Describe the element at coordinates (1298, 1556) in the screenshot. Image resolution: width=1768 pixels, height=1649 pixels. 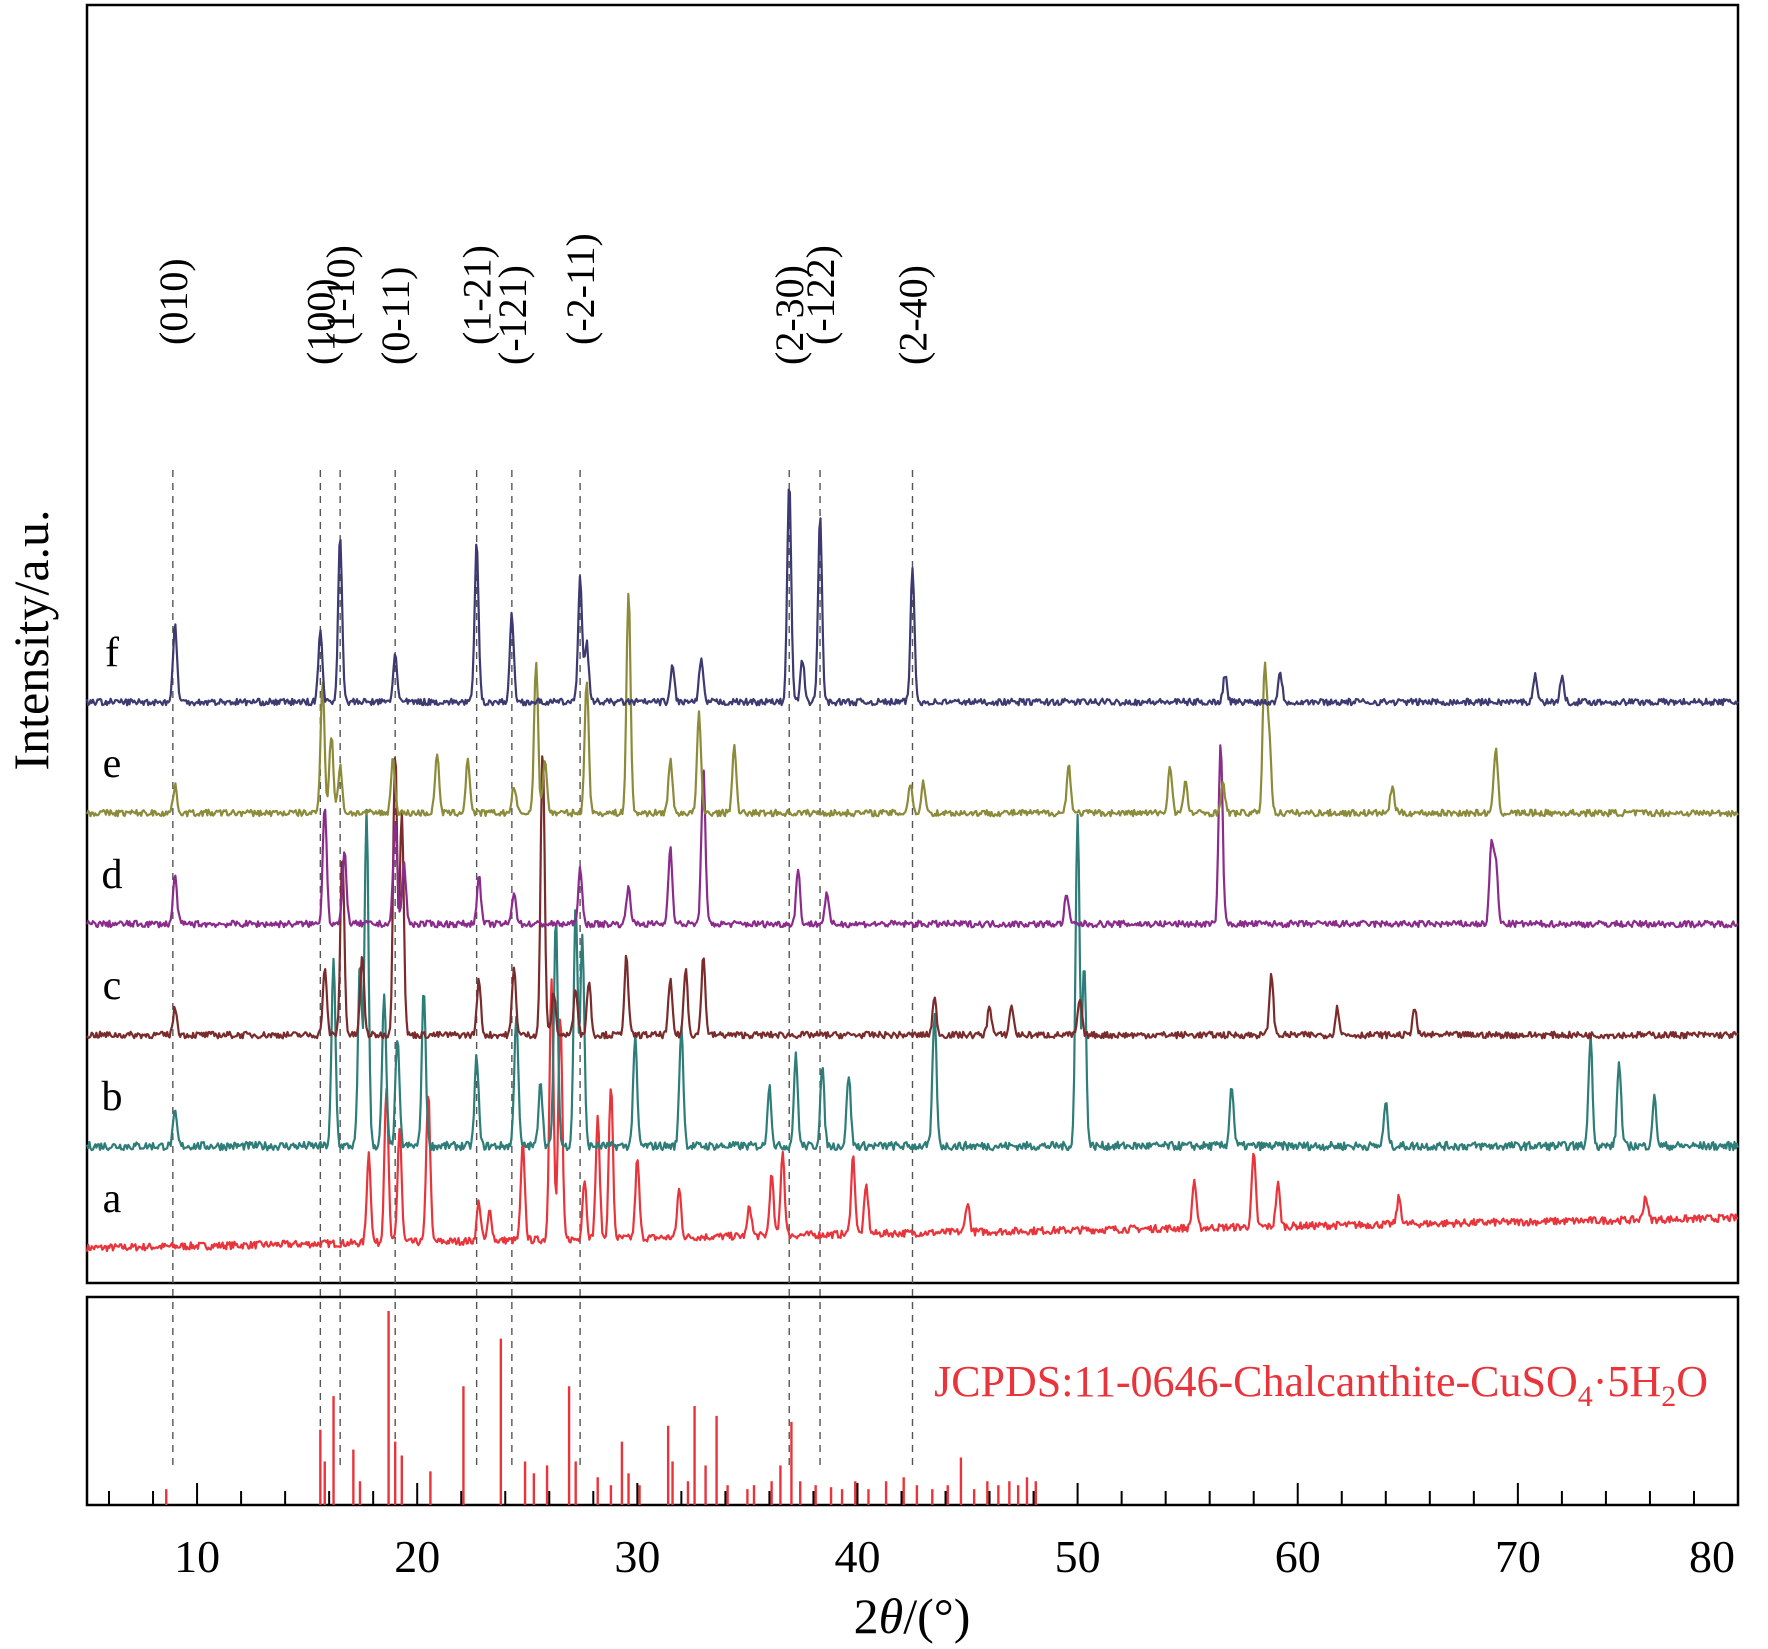
I see `x-tick-label: 60` at that location.